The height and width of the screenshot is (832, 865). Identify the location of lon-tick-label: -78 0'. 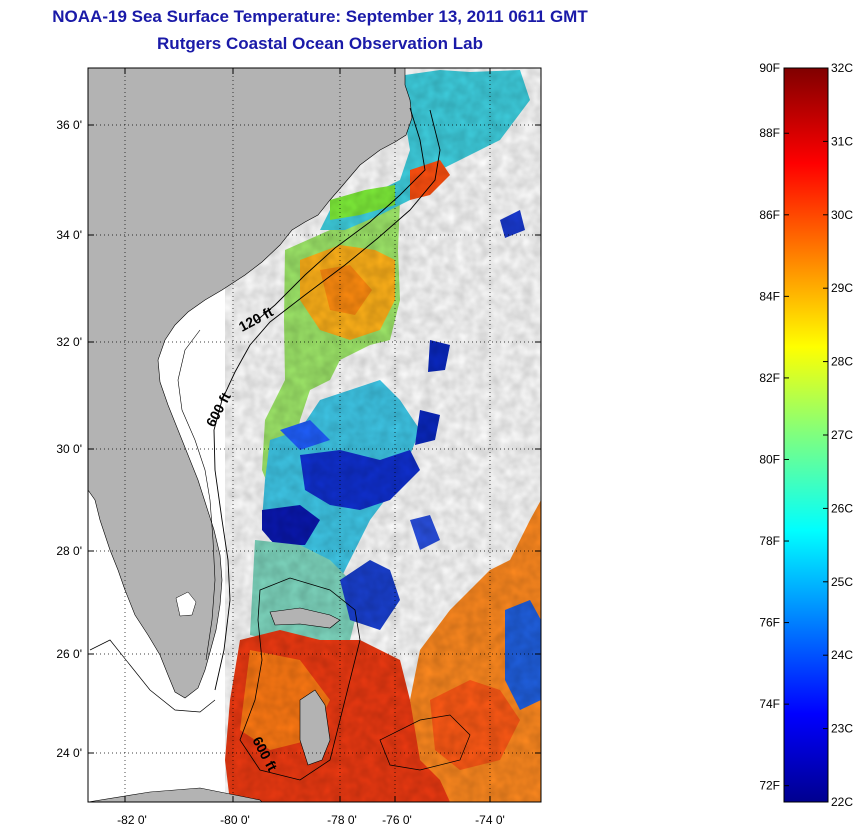
(342, 820).